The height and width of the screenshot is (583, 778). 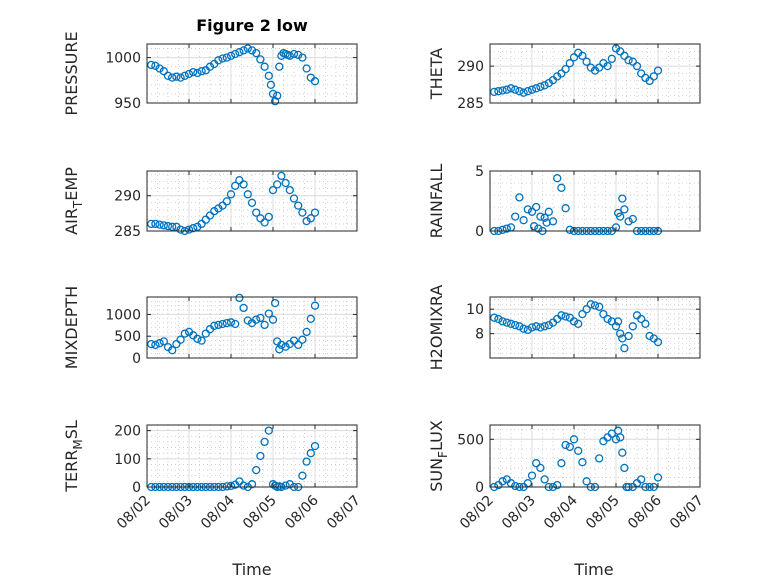 What do you see at coordinates (73, 456) in the screenshot?
I see `y-axis-title: TERRMSL` at bounding box center [73, 456].